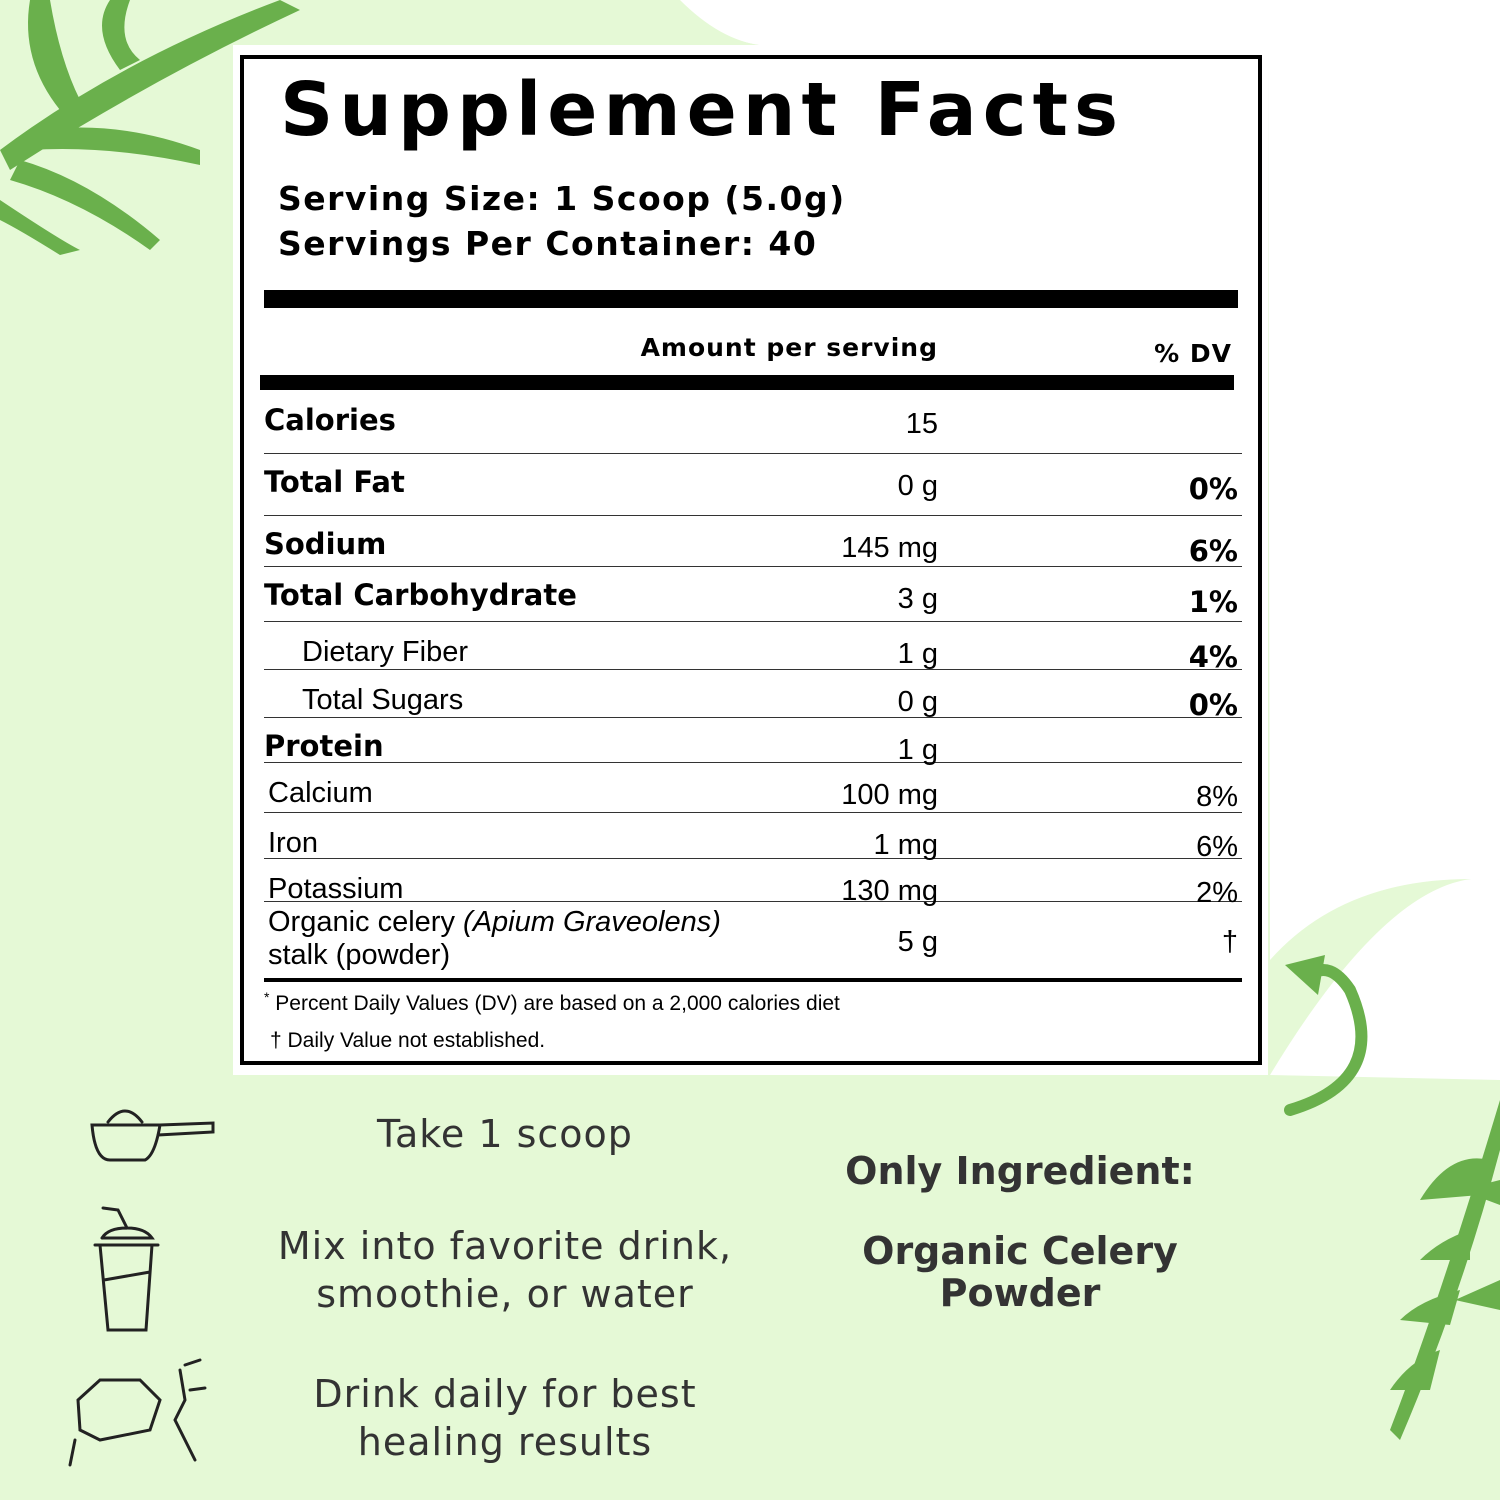 Image resolution: width=1500 pixels, height=1500 pixels. Describe the element at coordinates (361, 922) in the screenshot. I see `name: Organic celery` at that location.